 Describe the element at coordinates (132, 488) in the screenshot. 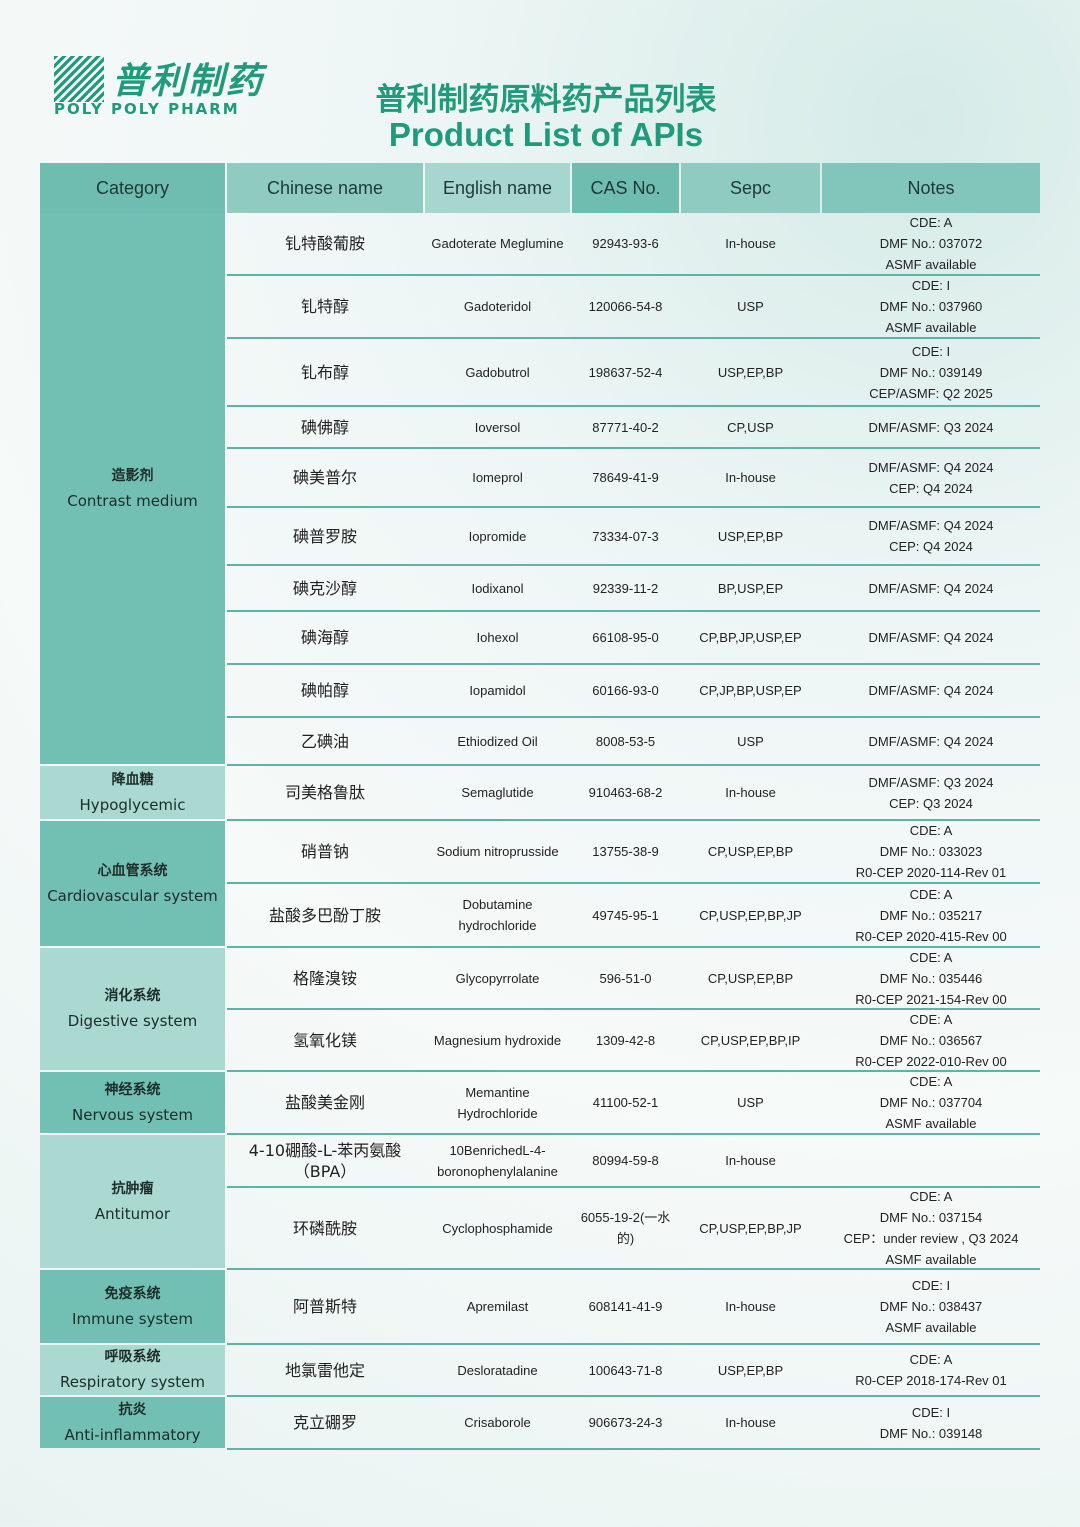

I see `category-cell: 造影剂 Contrast medium` at that location.